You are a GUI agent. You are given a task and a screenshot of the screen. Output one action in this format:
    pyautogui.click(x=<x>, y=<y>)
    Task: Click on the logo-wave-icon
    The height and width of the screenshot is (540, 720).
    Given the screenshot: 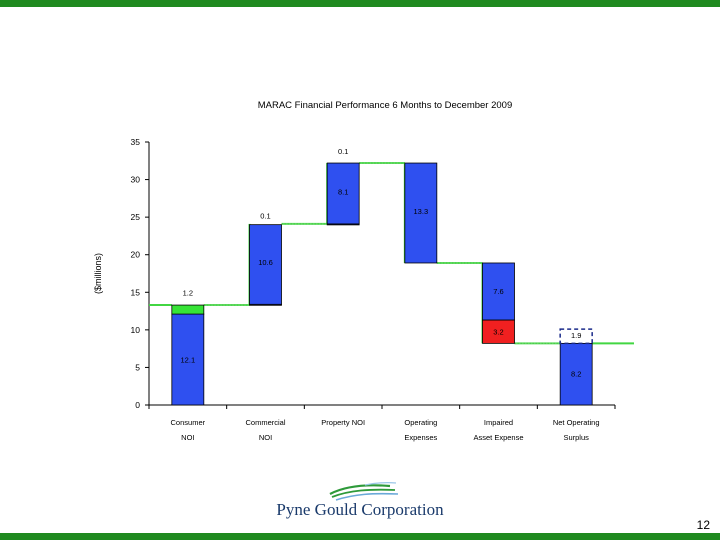 What is the action you would take?
    pyautogui.click(x=364, y=491)
    